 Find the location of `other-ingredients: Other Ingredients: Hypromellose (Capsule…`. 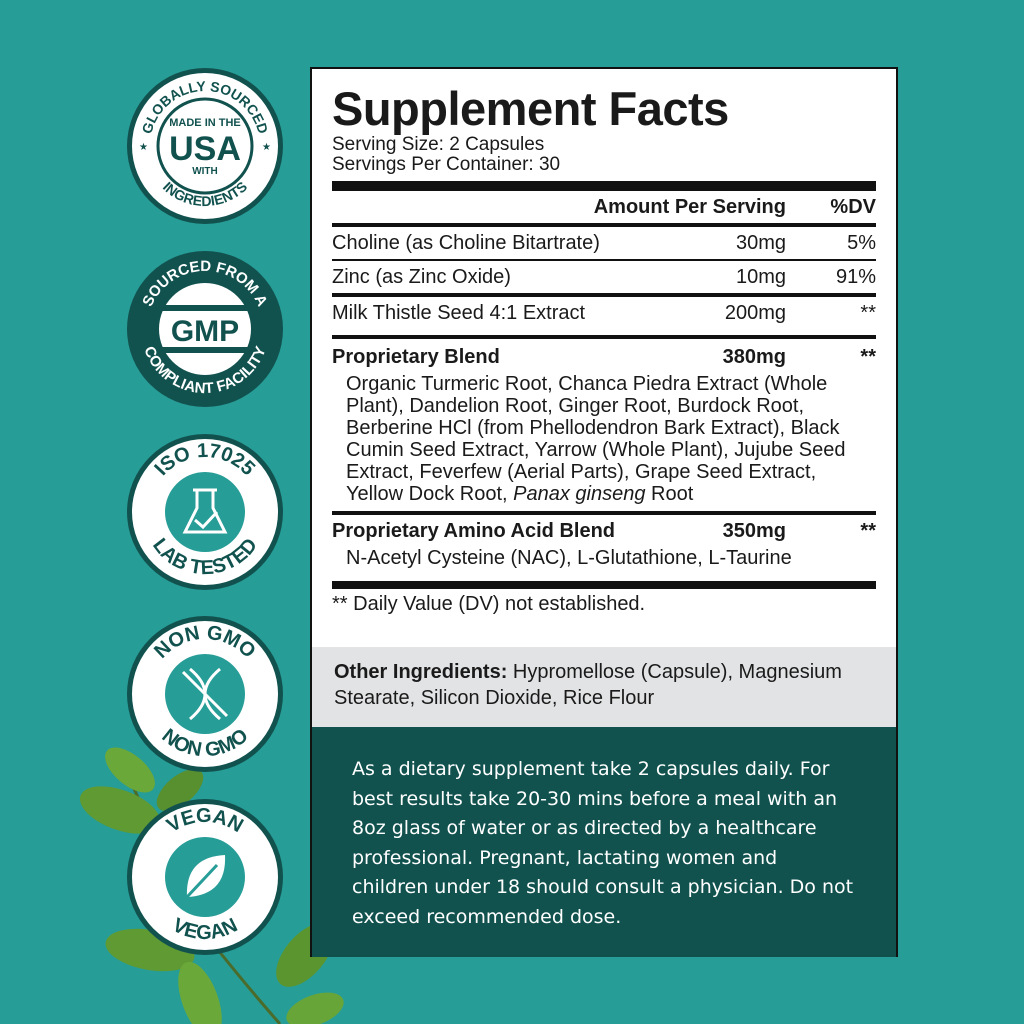

other-ingredients: Other Ingredients: Hypromellose (Capsule… is located at coordinates (604, 687).